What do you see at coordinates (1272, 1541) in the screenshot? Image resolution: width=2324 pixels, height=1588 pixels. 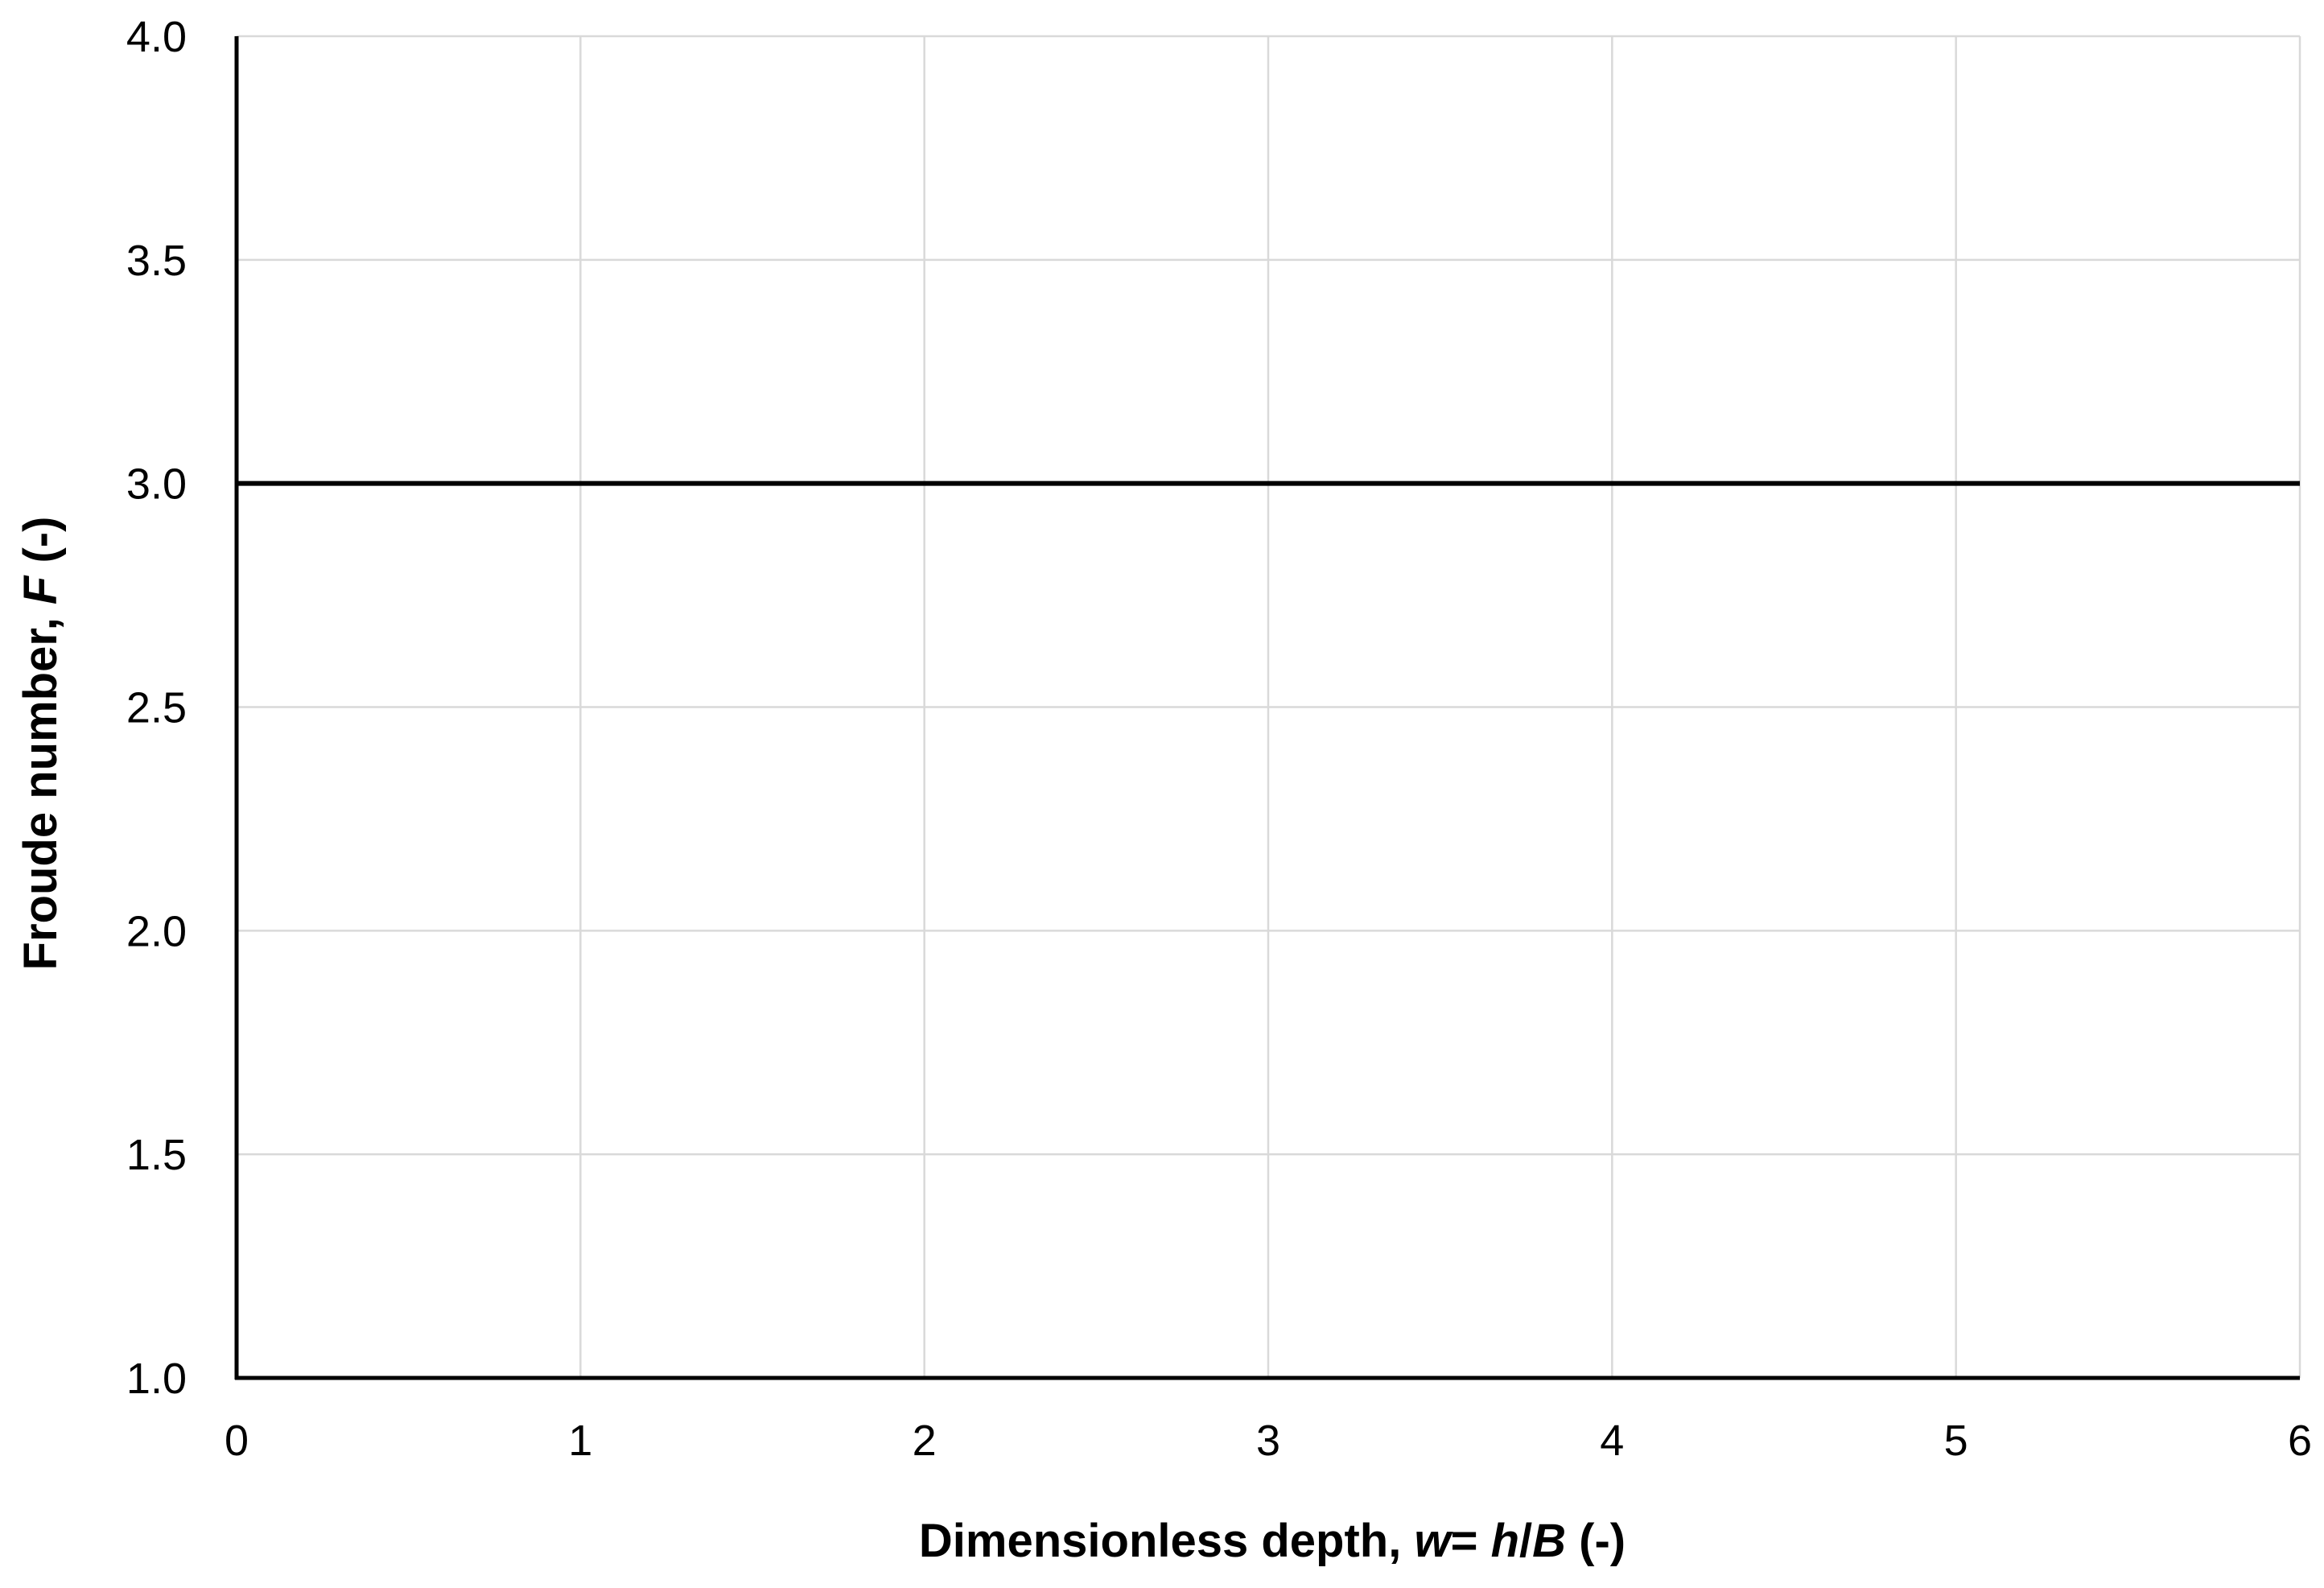 I see `x-axis-title: Dimensionless depth, w= h/B (-)` at bounding box center [1272, 1541].